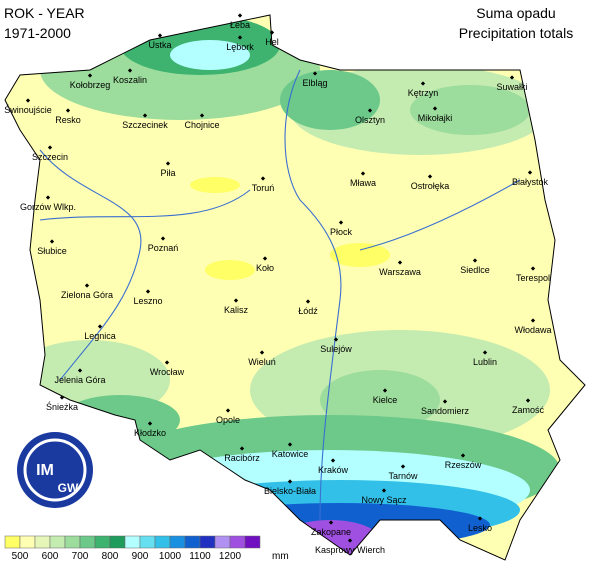  Describe the element at coordinates (331, 532) in the screenshot. I see `city-label: Zakopane` at that location.